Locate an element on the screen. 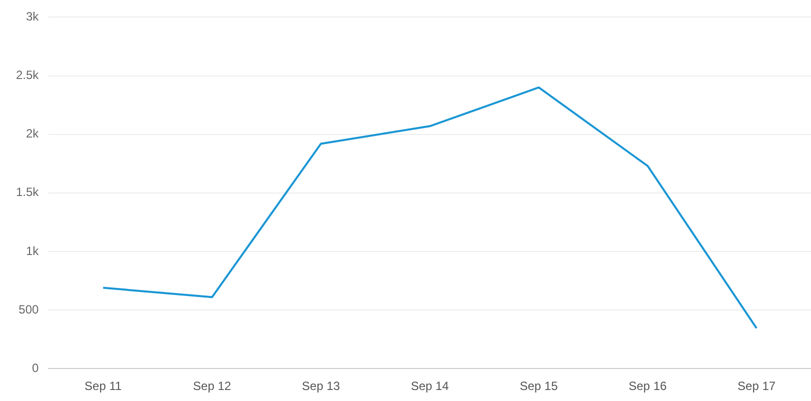 This screenshot has height=401, width=811. y-tick-label: 3k is located at coordinates (33, 17).